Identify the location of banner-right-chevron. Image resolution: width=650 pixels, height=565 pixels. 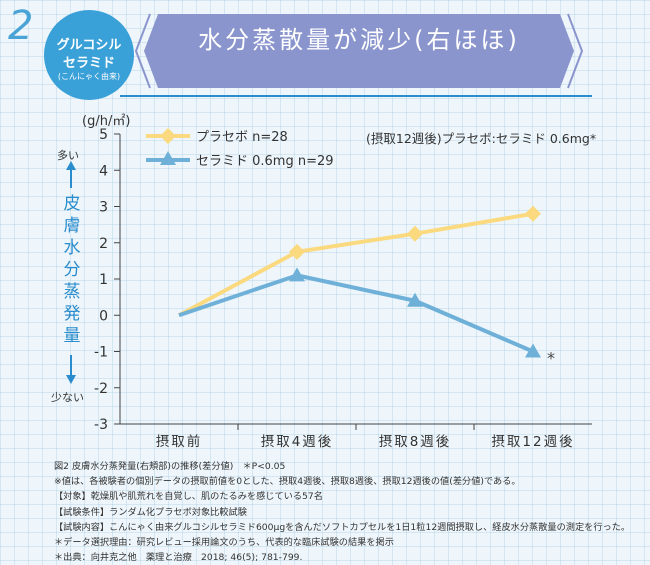
(575, 51).